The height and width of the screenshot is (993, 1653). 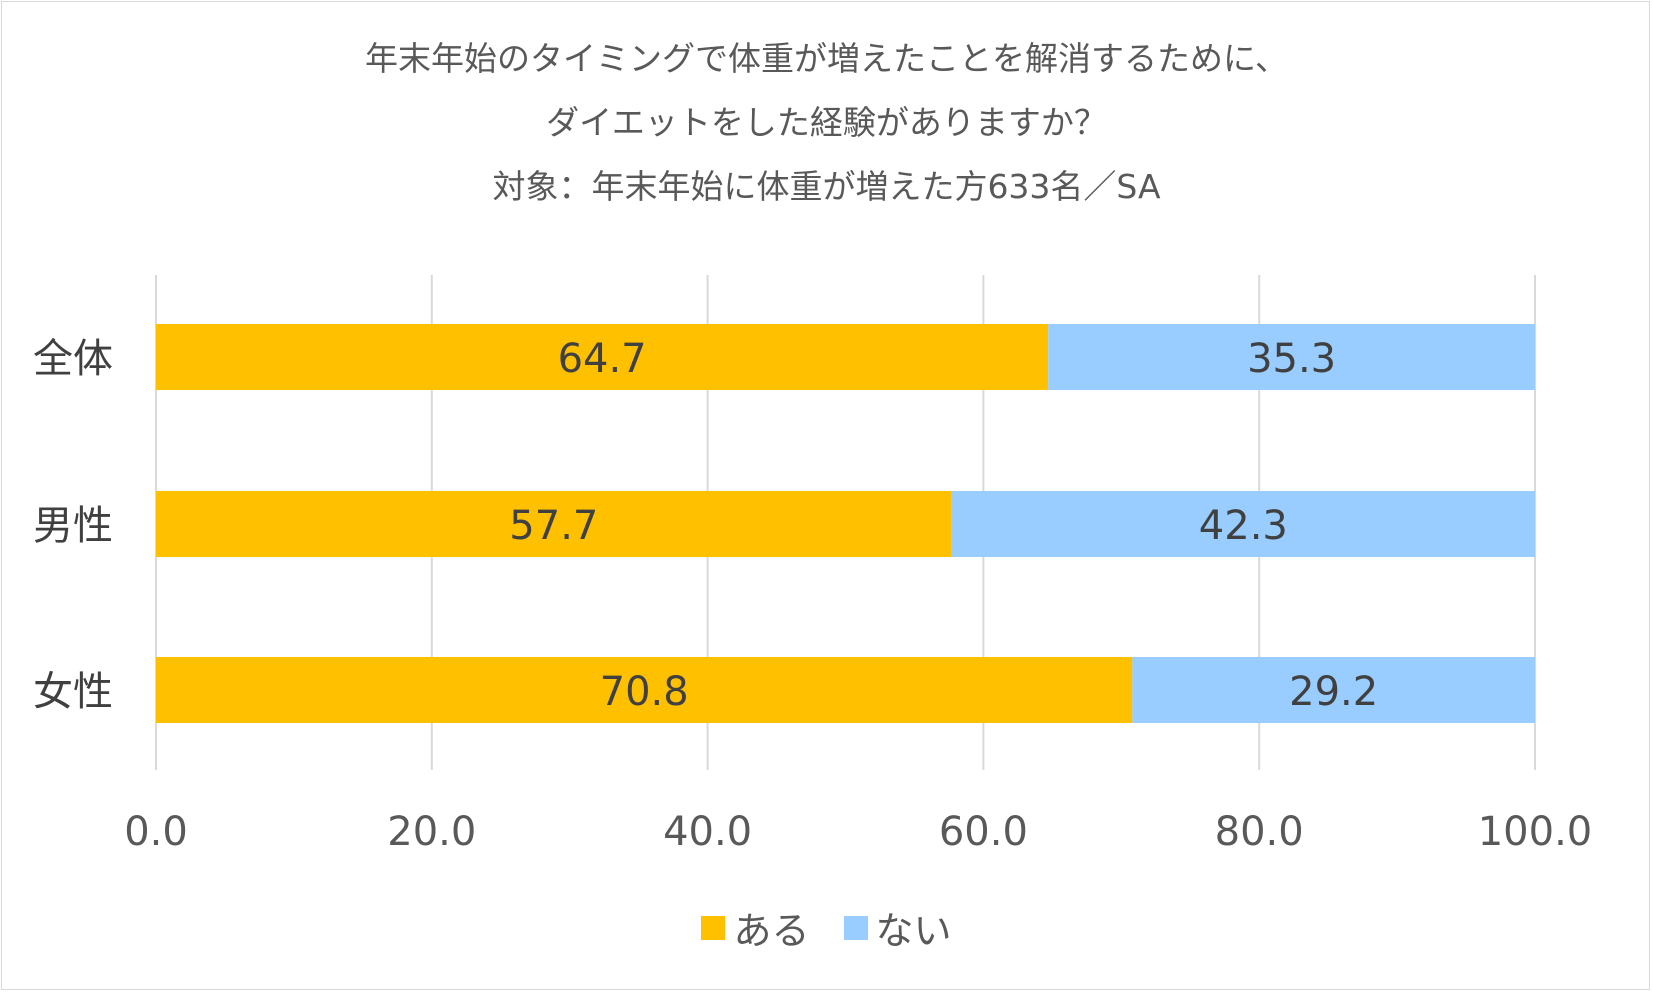 I want to click on data-label-aru-0: 64.7, so click(x=602, y=359).